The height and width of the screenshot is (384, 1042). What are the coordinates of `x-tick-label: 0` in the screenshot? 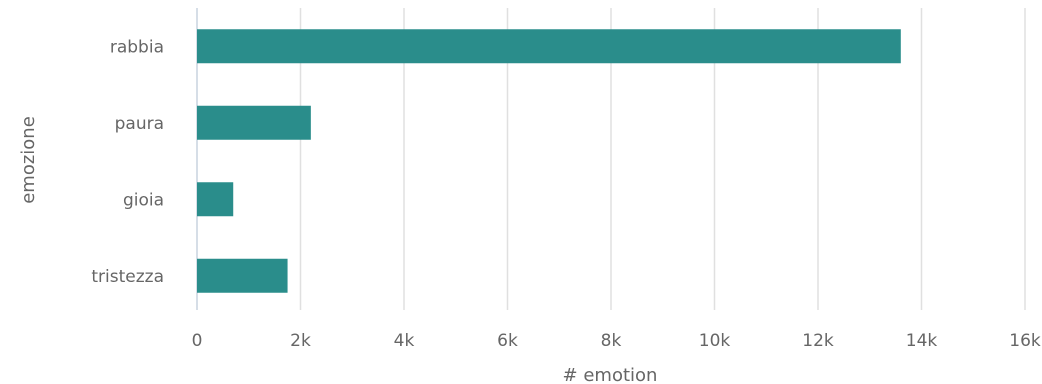 It's located at (197, 341).